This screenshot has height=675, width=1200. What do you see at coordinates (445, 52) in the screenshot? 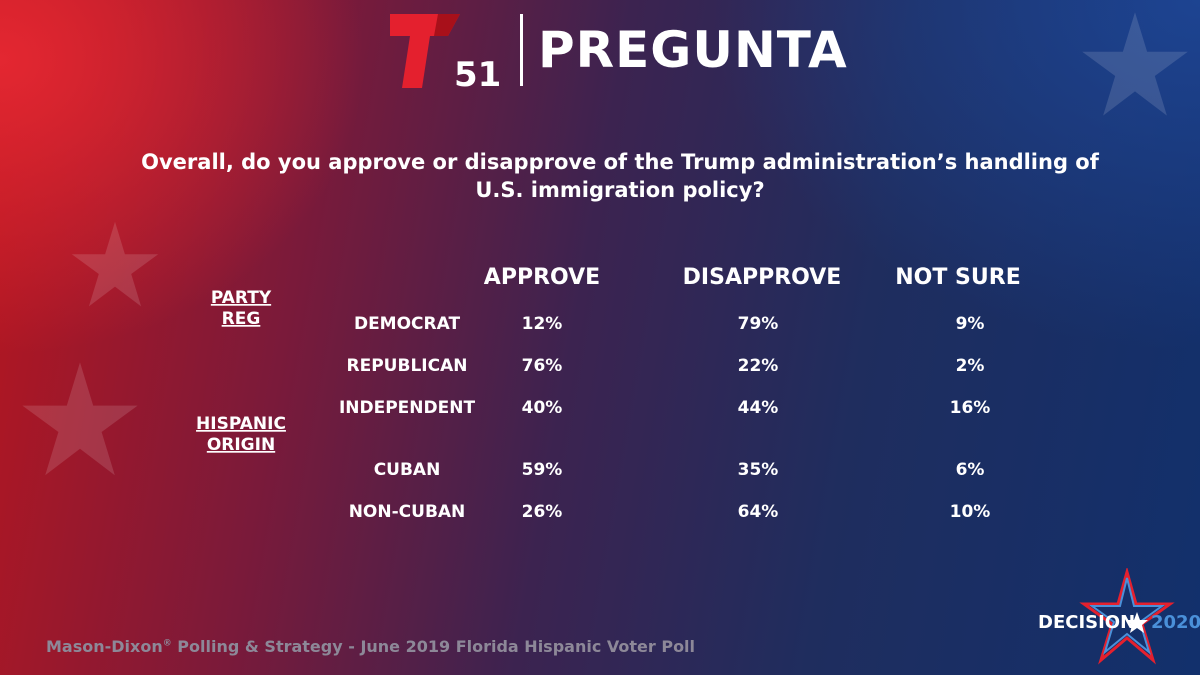
I see `telemundo-logo: 51` at bounding box center [445, 52].